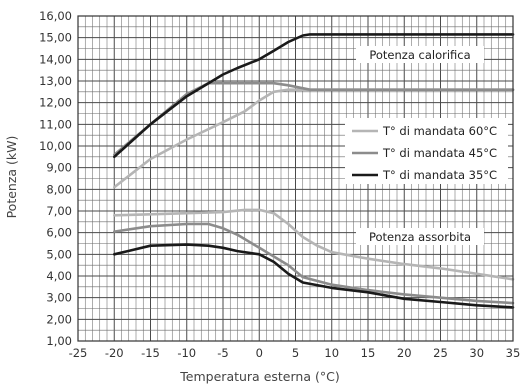 This screenshot has width=523, height=387. I want to click on x-tick-label: 5, so click(295, 353).